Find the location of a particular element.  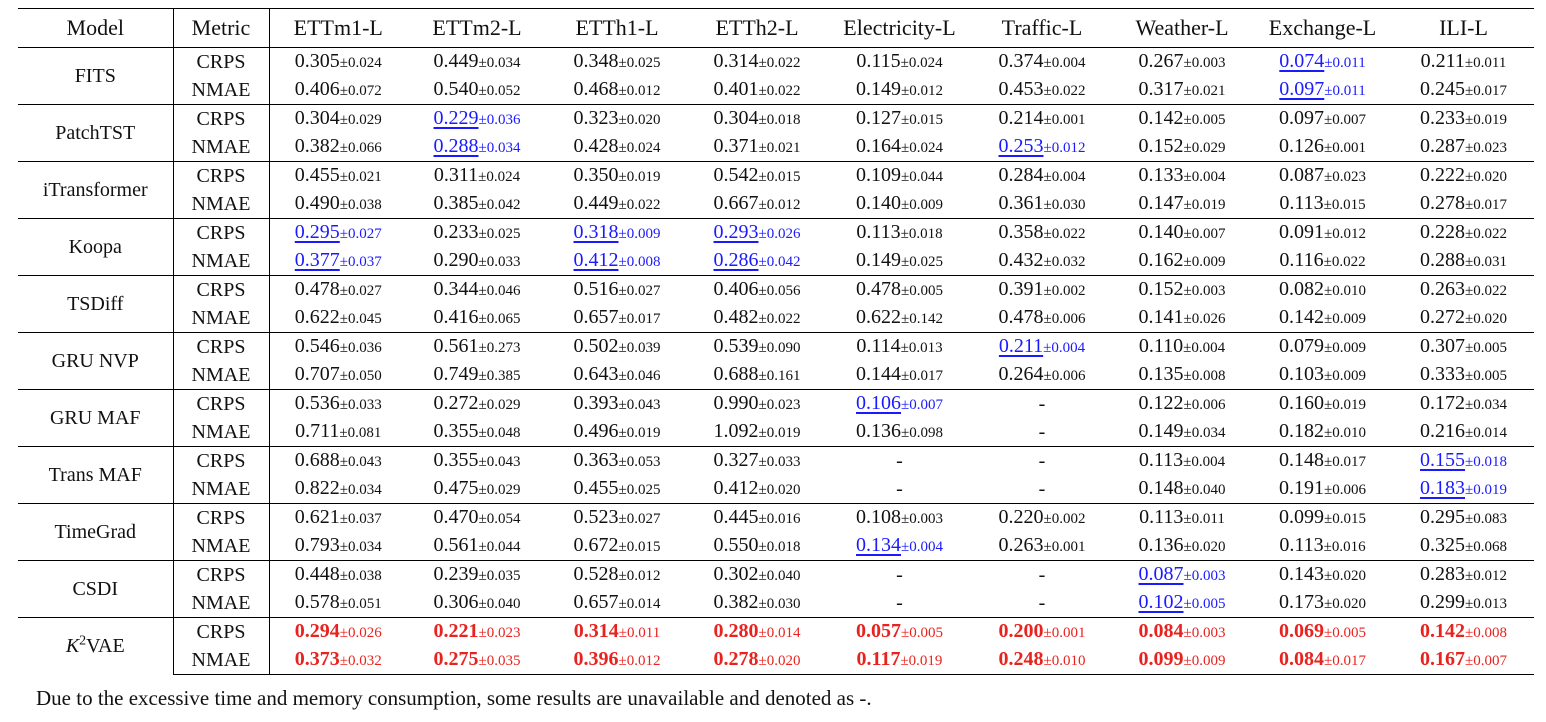

table-cell: 0.248±0.010 is located at coordinates (1042, 660).